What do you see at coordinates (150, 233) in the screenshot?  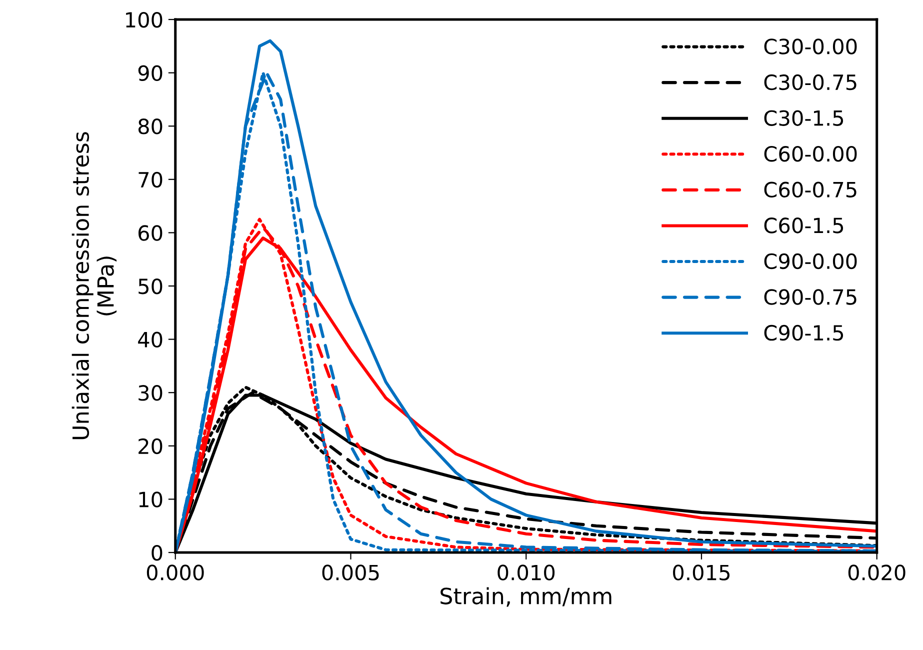 I see `y-tick-label: 60` at bounding box center [150, 233].